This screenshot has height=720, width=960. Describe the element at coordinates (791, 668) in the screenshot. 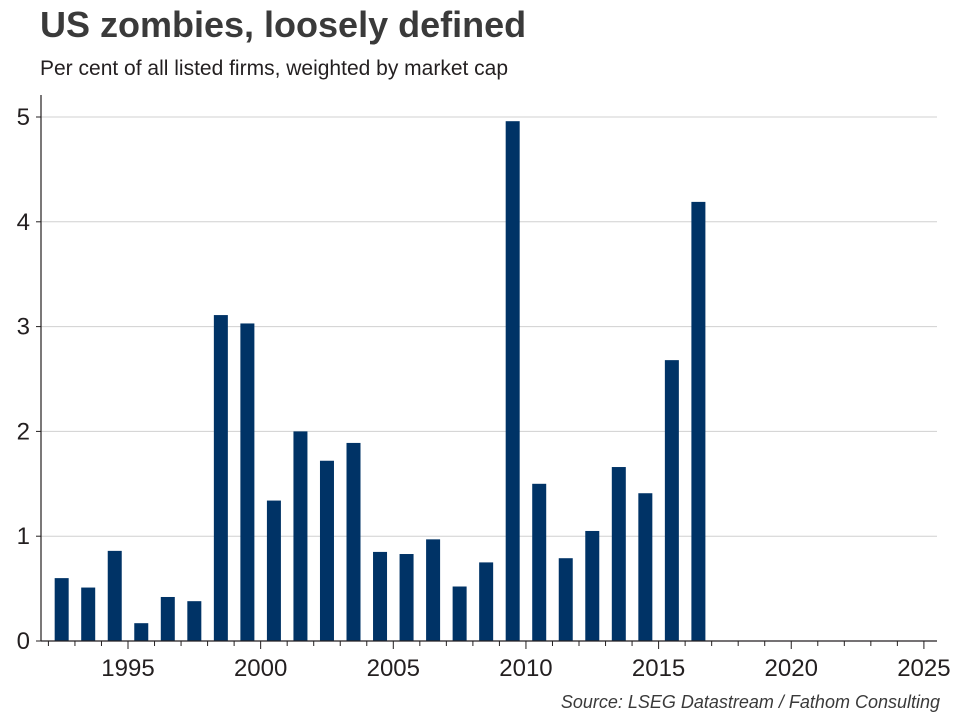

I see `x-tick-label: 2020` at that location.